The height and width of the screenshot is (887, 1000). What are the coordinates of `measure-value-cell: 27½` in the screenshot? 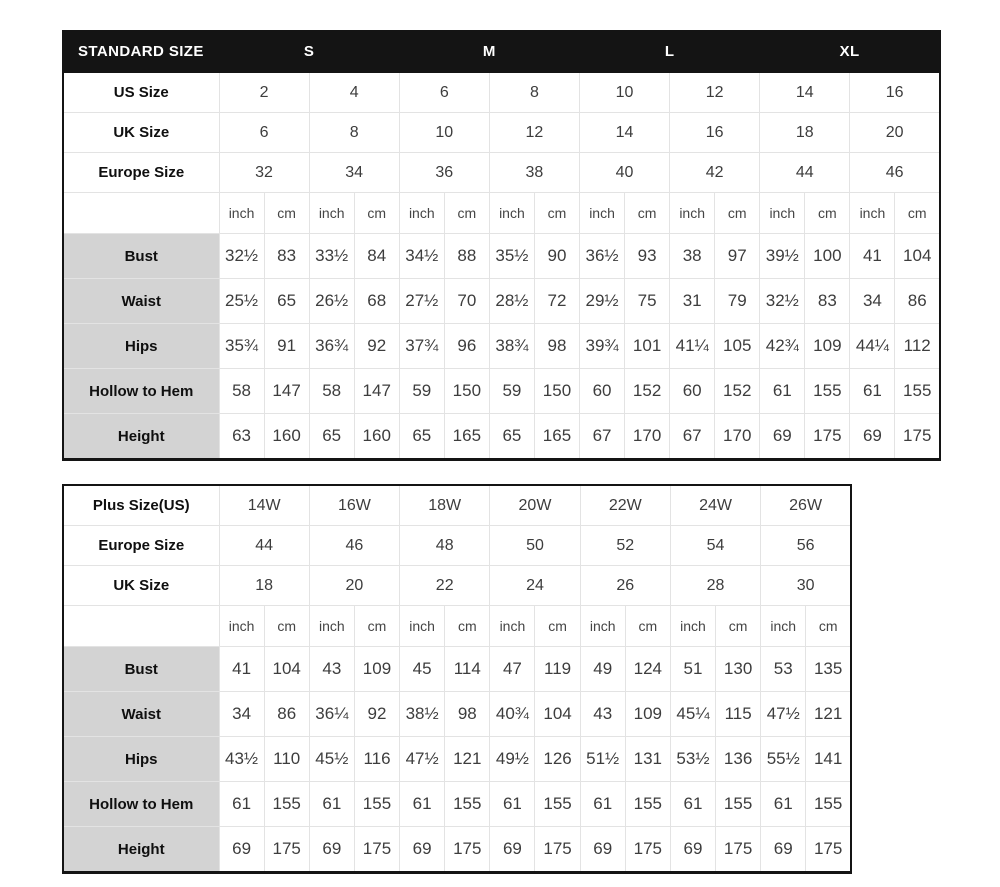 It's located at (421, 301).